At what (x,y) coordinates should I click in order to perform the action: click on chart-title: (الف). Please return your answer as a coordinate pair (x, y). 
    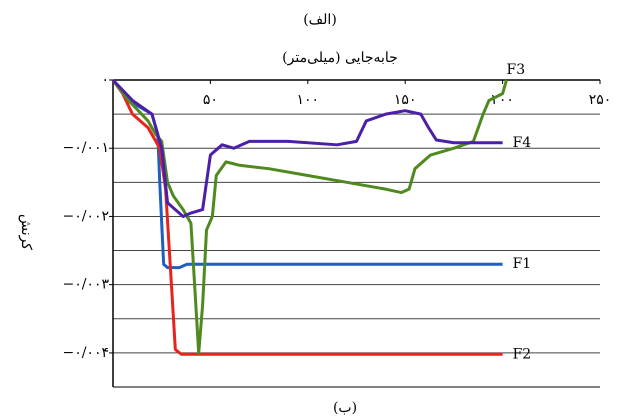
    Looking at the image, I should click on (320, 20).